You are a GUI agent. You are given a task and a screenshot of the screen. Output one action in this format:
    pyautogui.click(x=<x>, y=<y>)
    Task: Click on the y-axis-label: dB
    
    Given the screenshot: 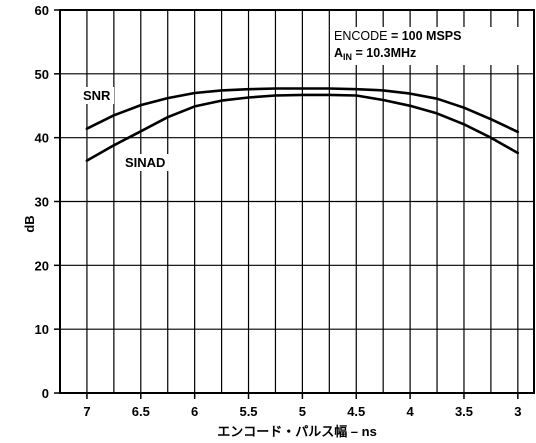 What is the action you would take?
    pyautogui.click(x=29, y=223)
    